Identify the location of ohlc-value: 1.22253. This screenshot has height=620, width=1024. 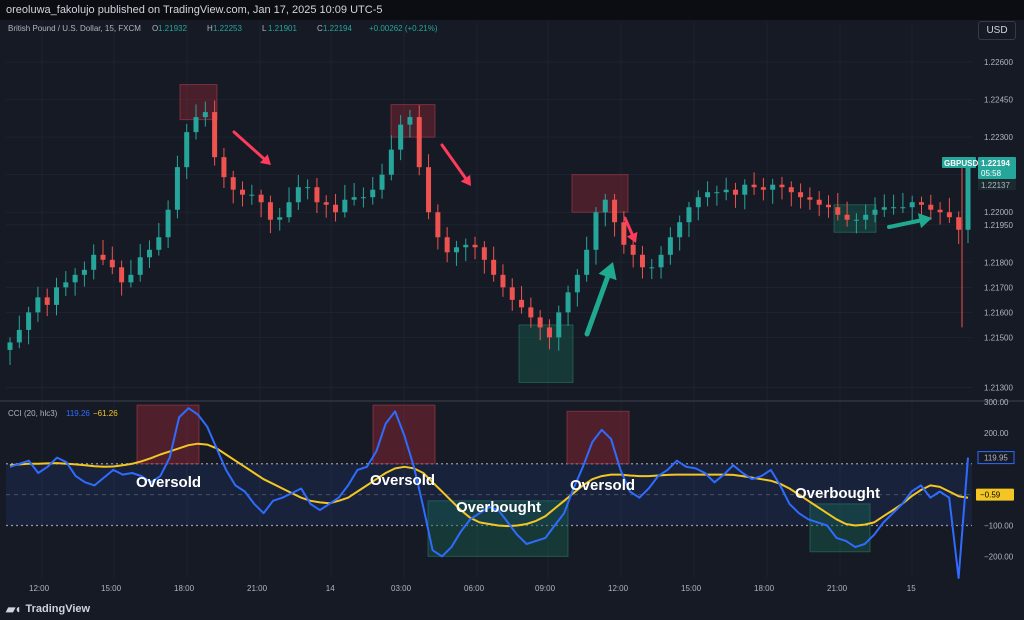
(227, 28).